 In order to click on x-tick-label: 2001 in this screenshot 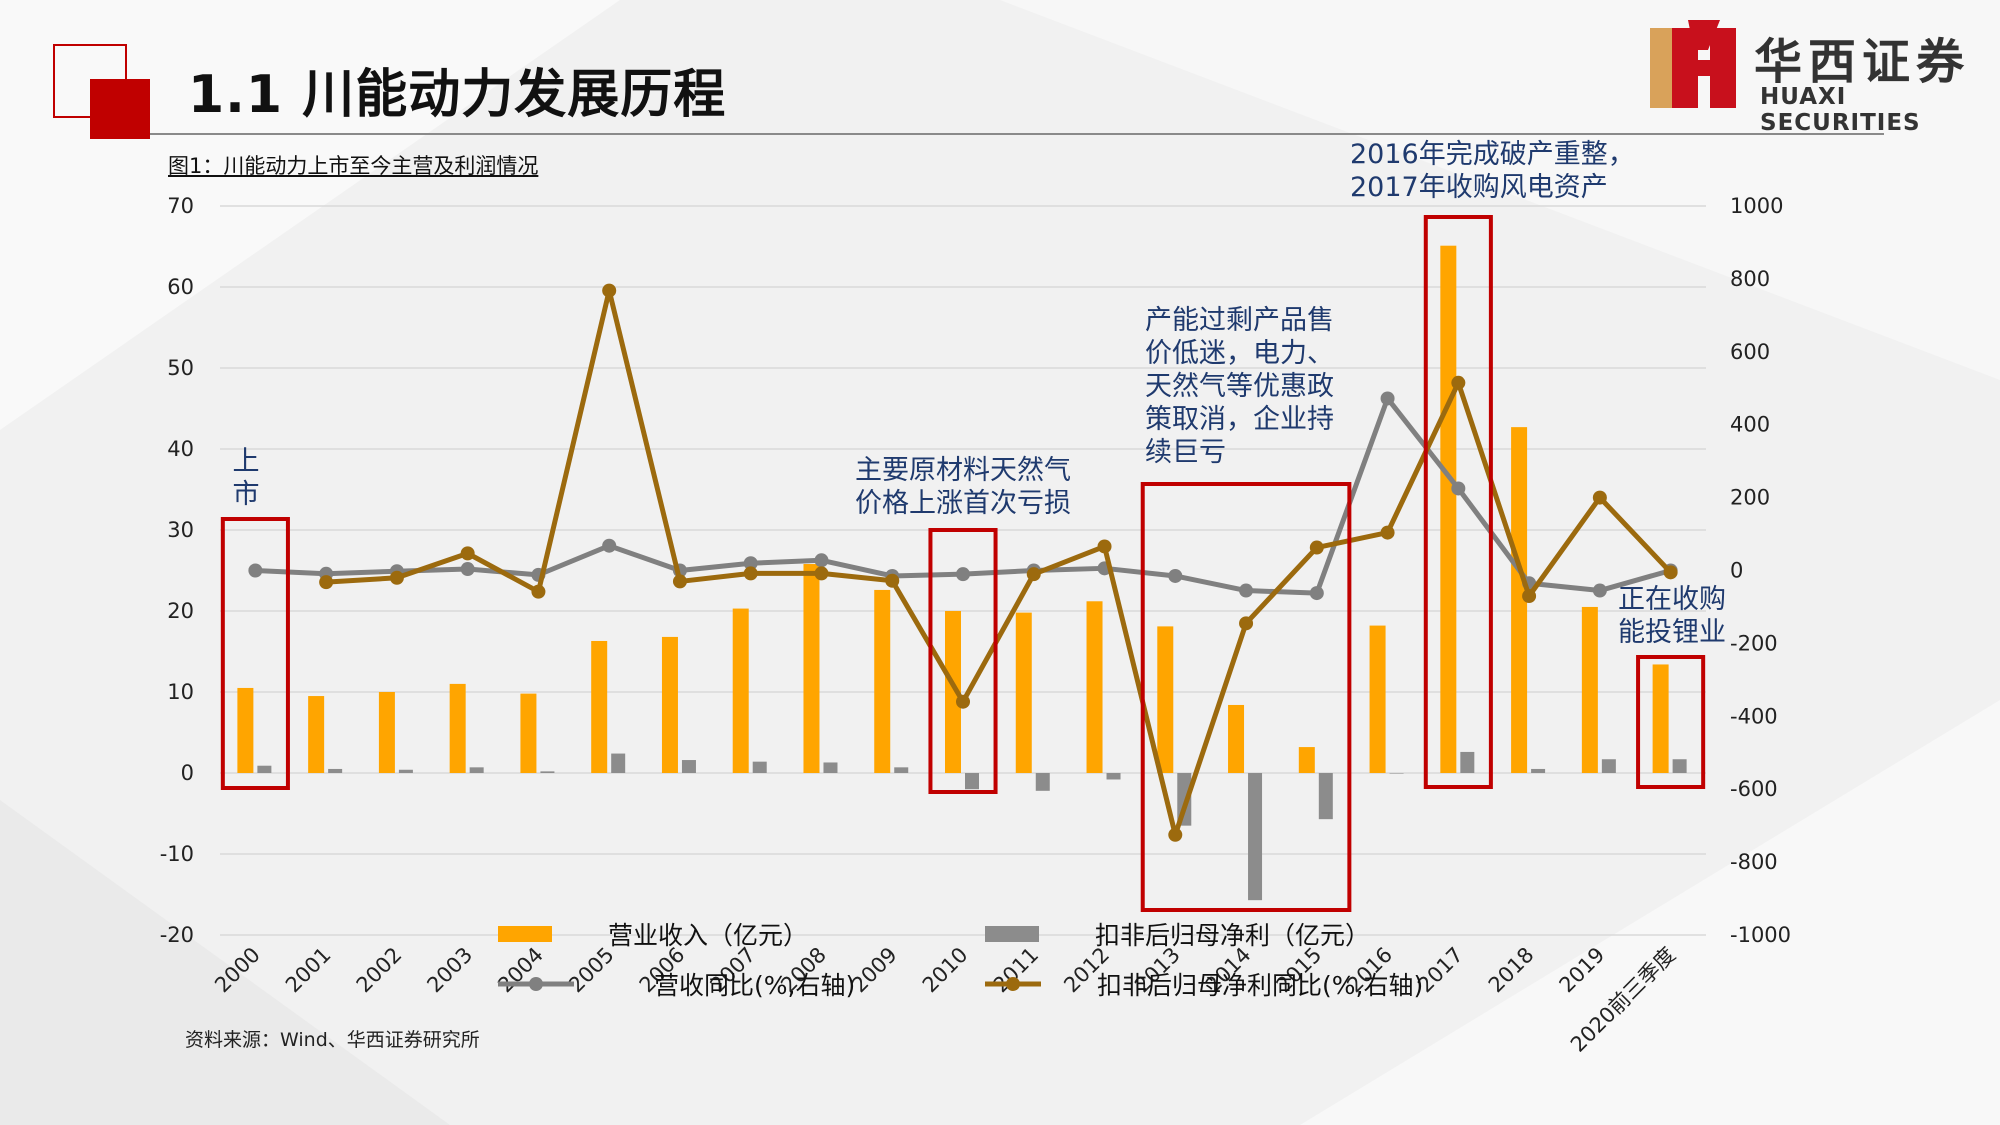, I will do `click(308, 970)`.